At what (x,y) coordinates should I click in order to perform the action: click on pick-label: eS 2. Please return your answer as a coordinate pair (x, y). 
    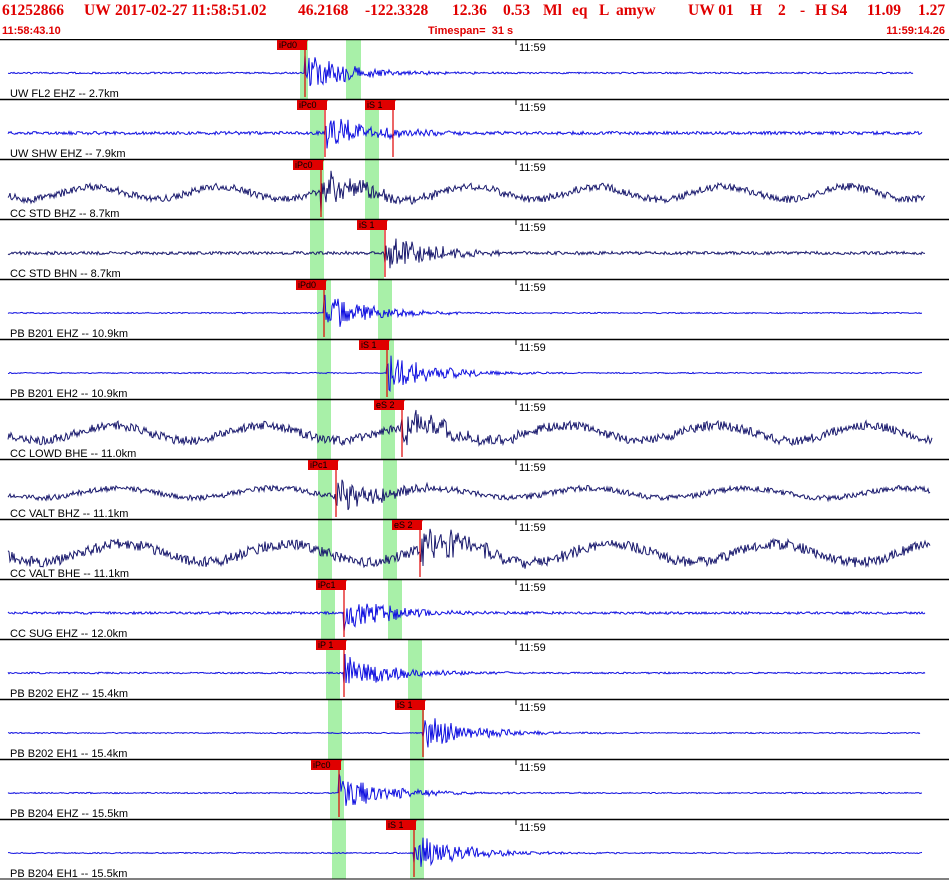
    Looking at the image, I should click on (403, 525).